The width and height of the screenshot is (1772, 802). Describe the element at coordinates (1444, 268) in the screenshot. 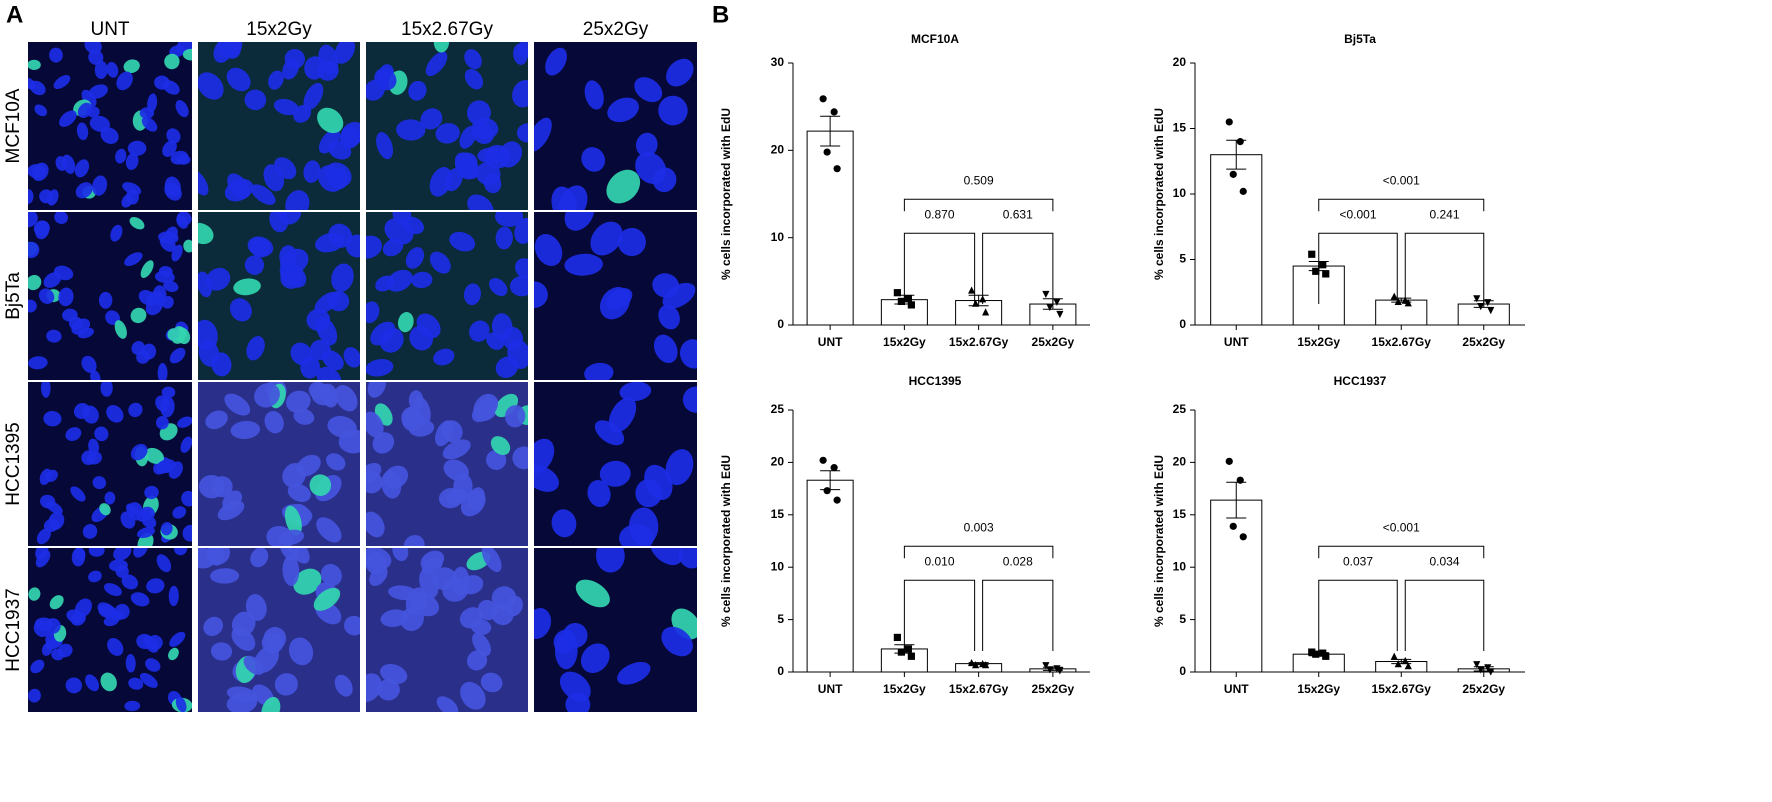

I see `significance-bracket` at that location.